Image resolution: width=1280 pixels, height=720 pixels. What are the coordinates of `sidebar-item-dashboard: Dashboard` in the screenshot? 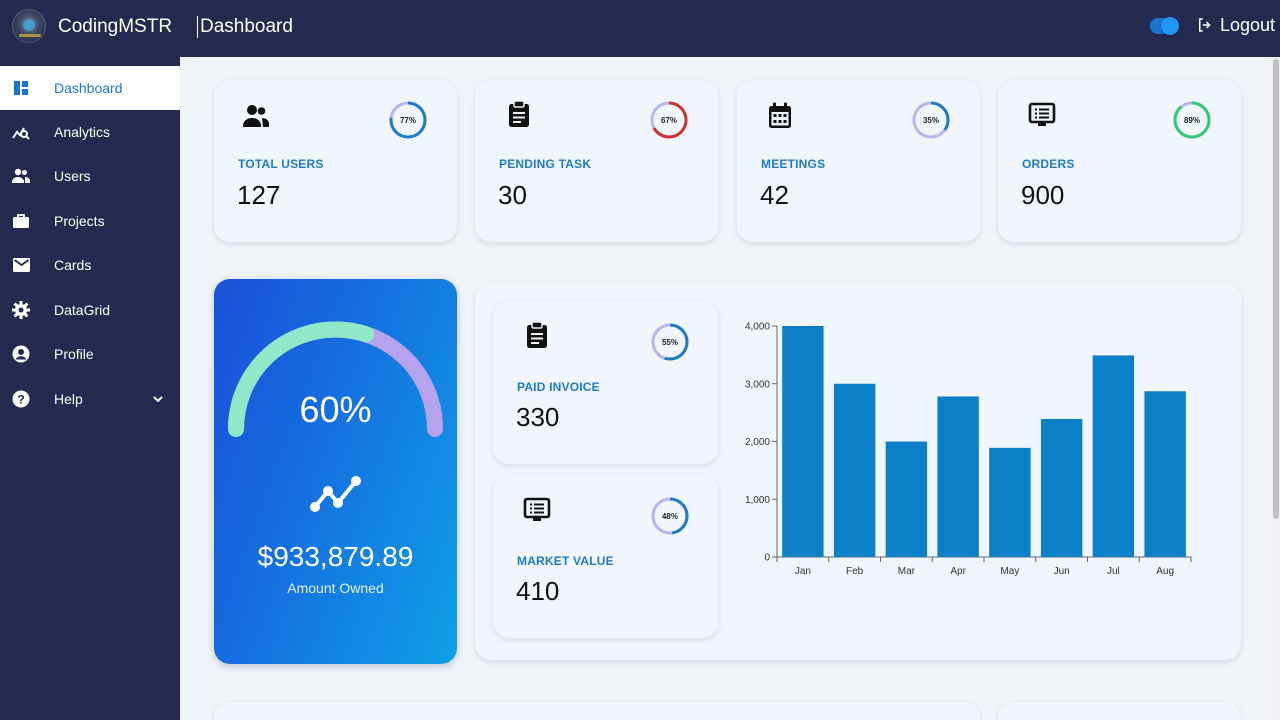 It's located at (90, 88).